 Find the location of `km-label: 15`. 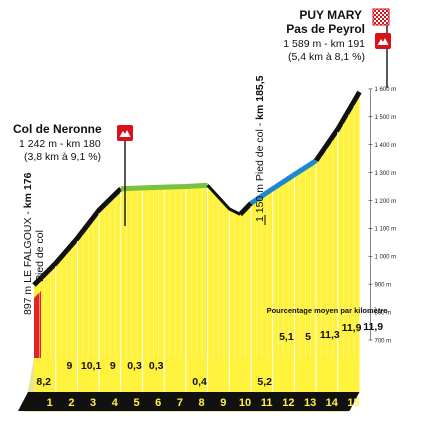

km-label: 15 is located at coordinates (353, 403).